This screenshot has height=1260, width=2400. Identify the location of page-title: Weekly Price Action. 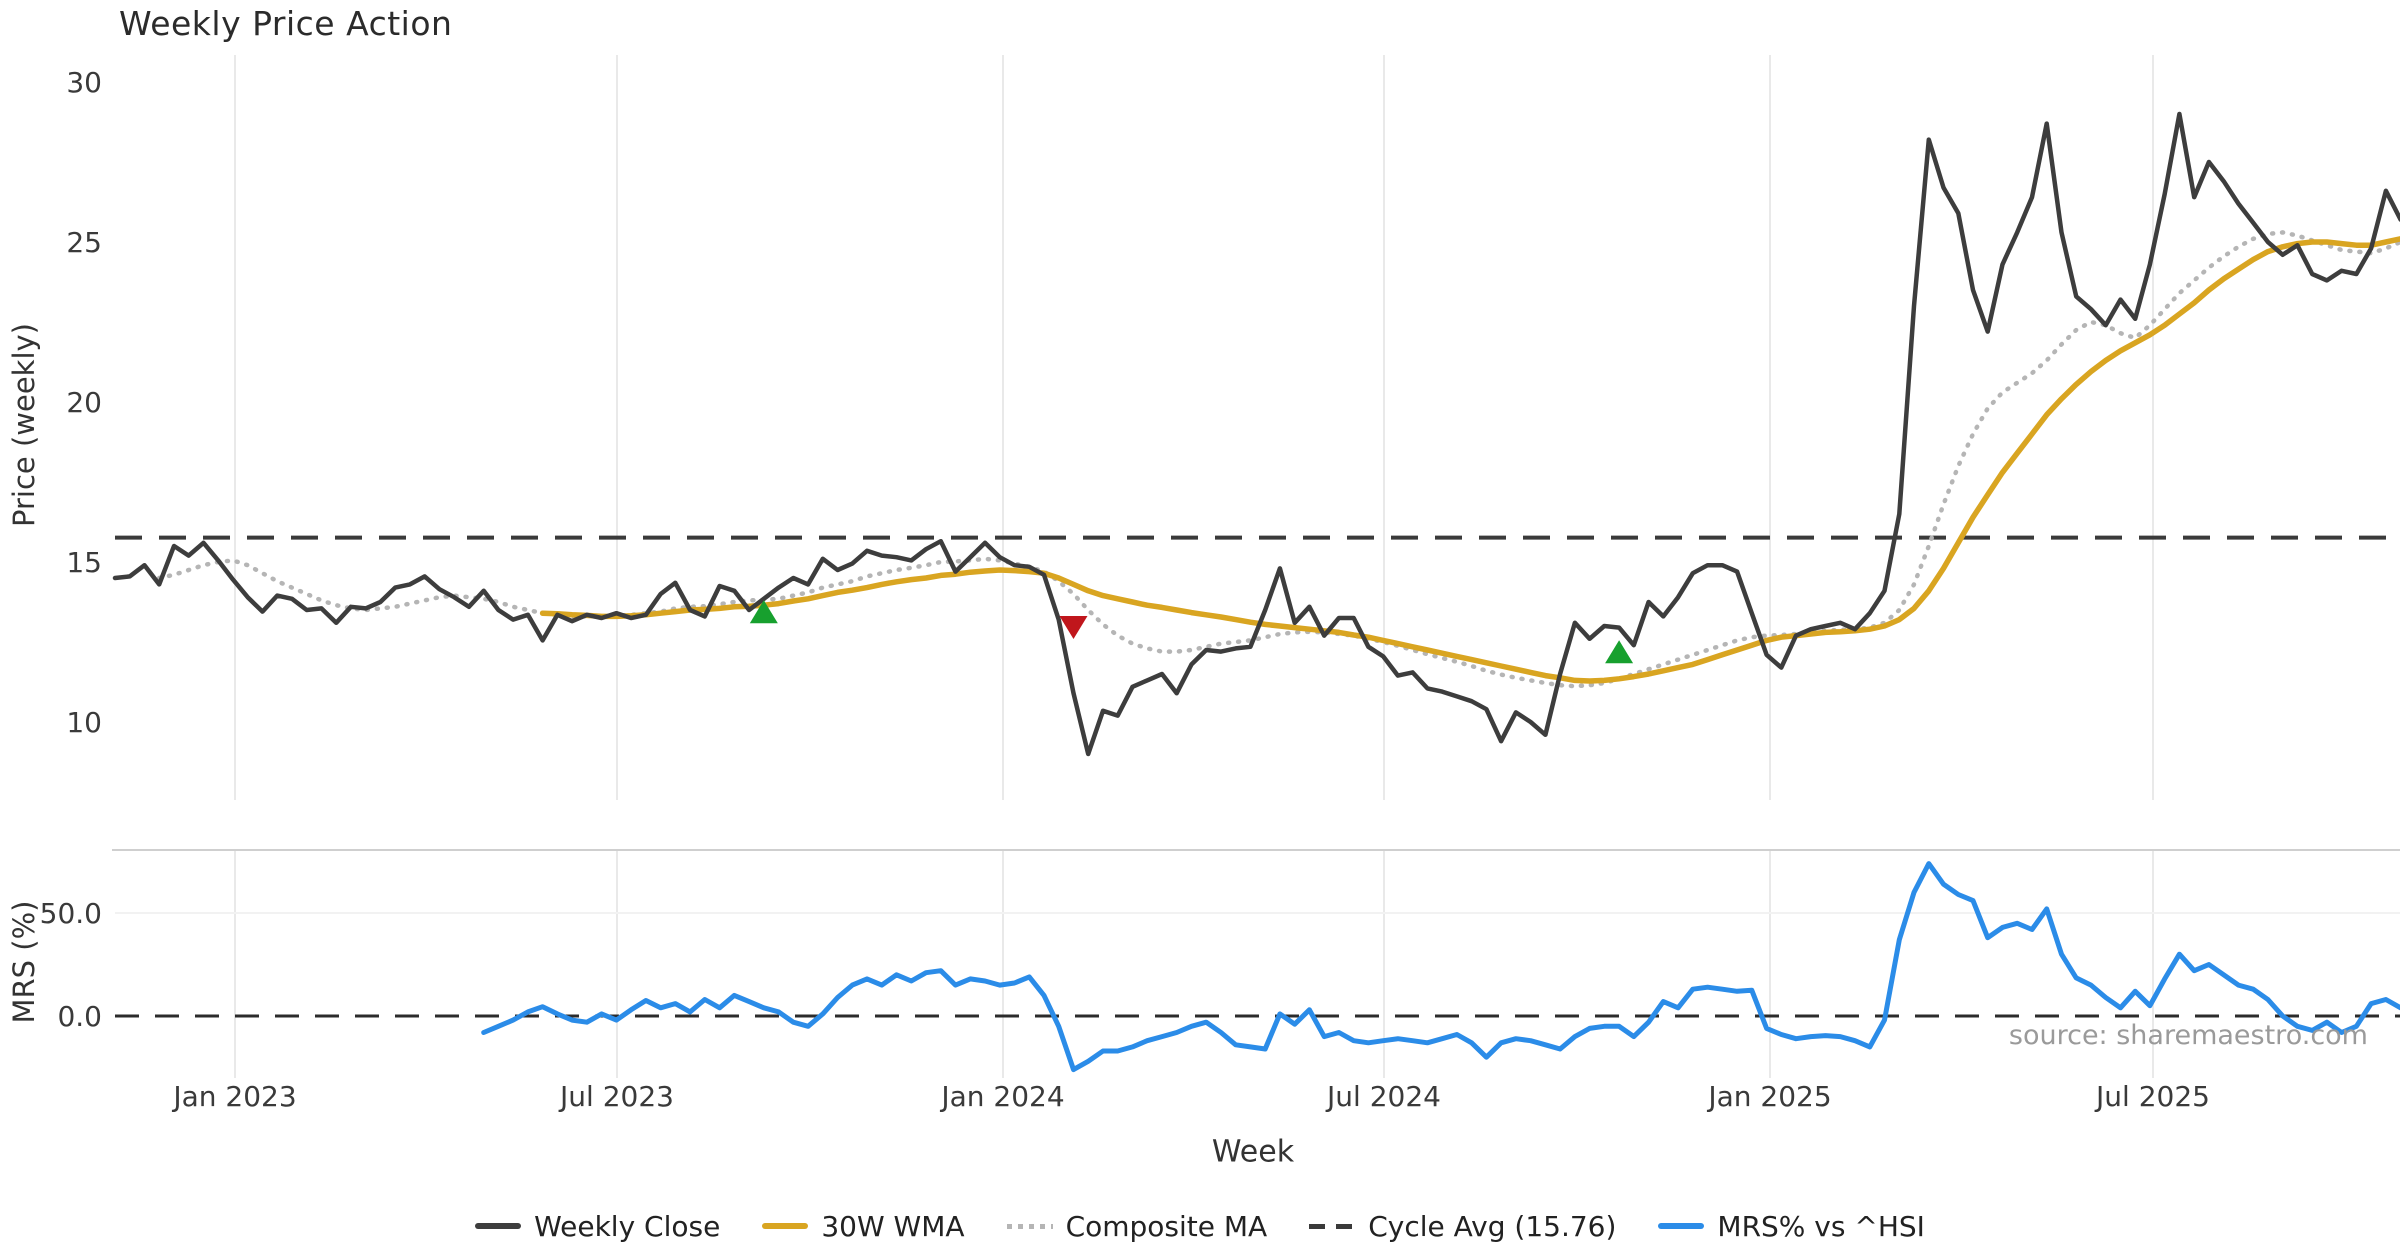
(286, 23).